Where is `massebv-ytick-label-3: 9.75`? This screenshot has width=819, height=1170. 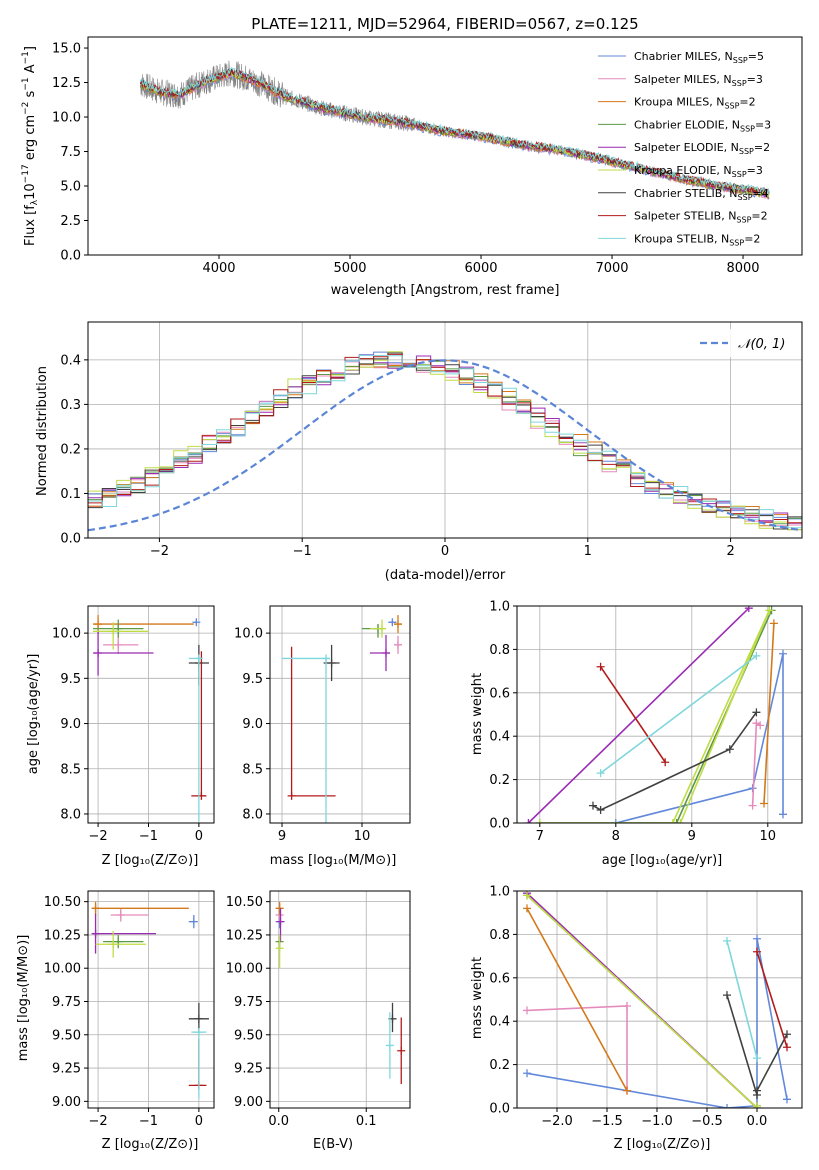
massebv-ytick-label-3: 9.75 is located at coordinates (248, 1002).